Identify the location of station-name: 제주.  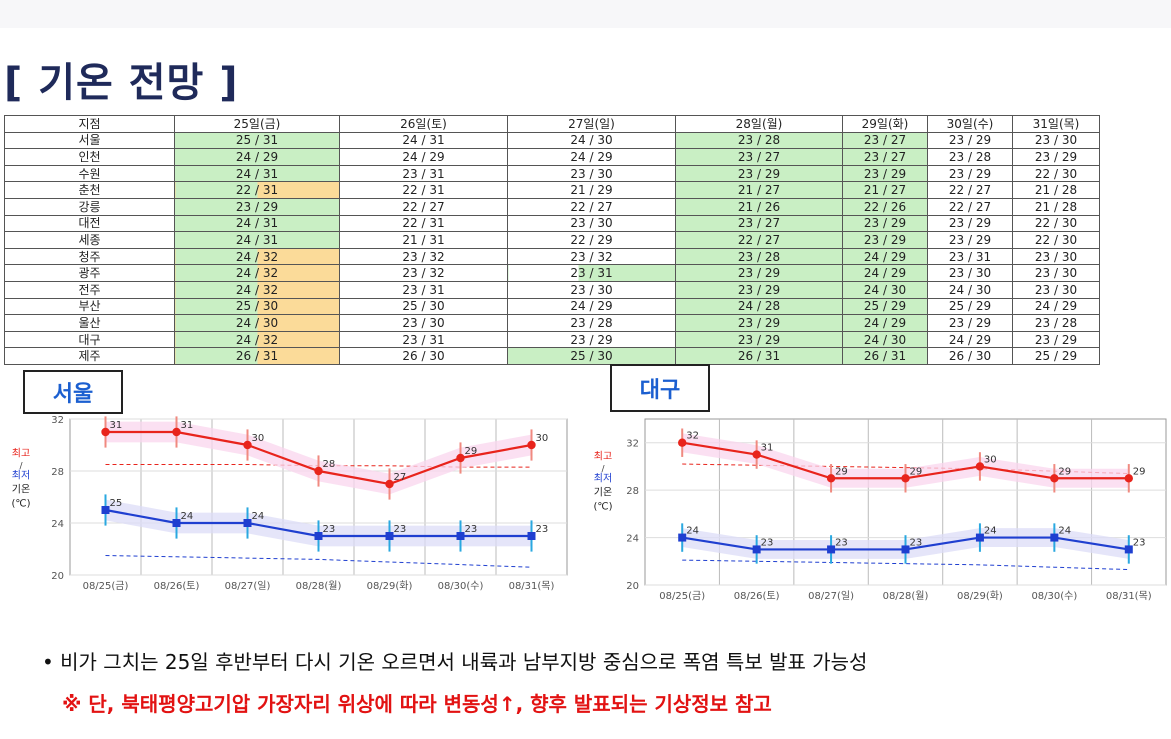
(89, 356).